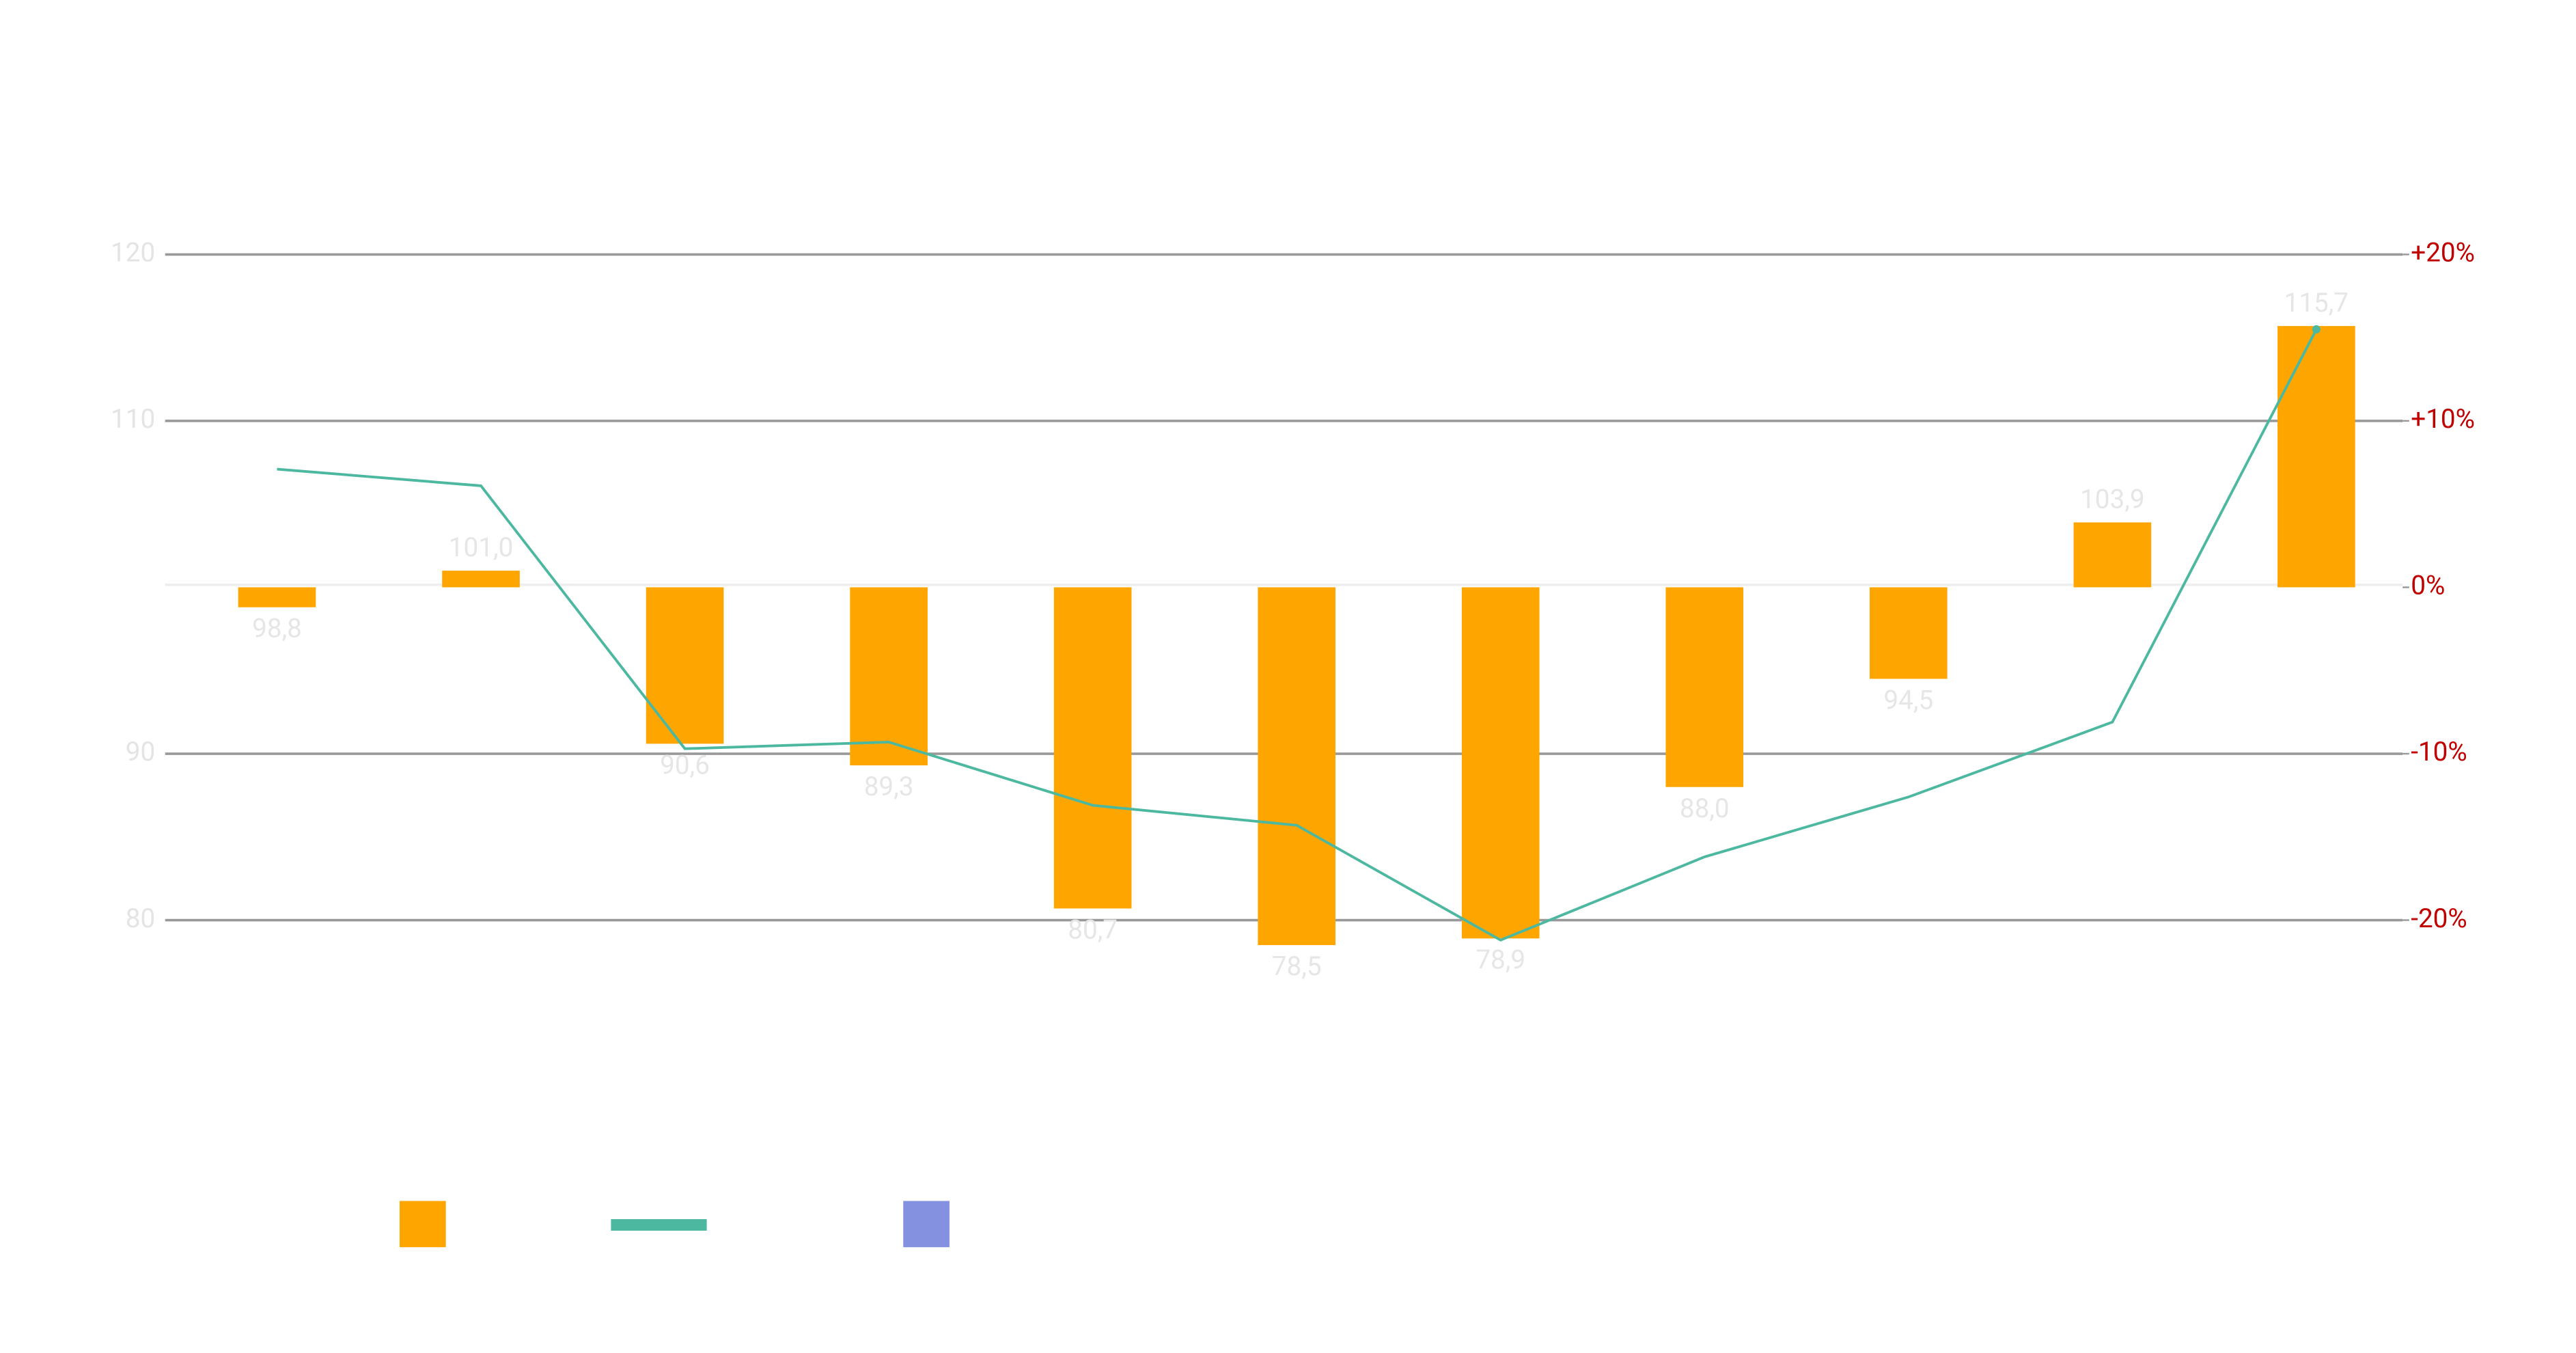 The width and height of the screenshot is (2576, 1353). Describe the element at coordinates (1297, 966) in the screenshot. I see `data-label: 78,5` at that location.